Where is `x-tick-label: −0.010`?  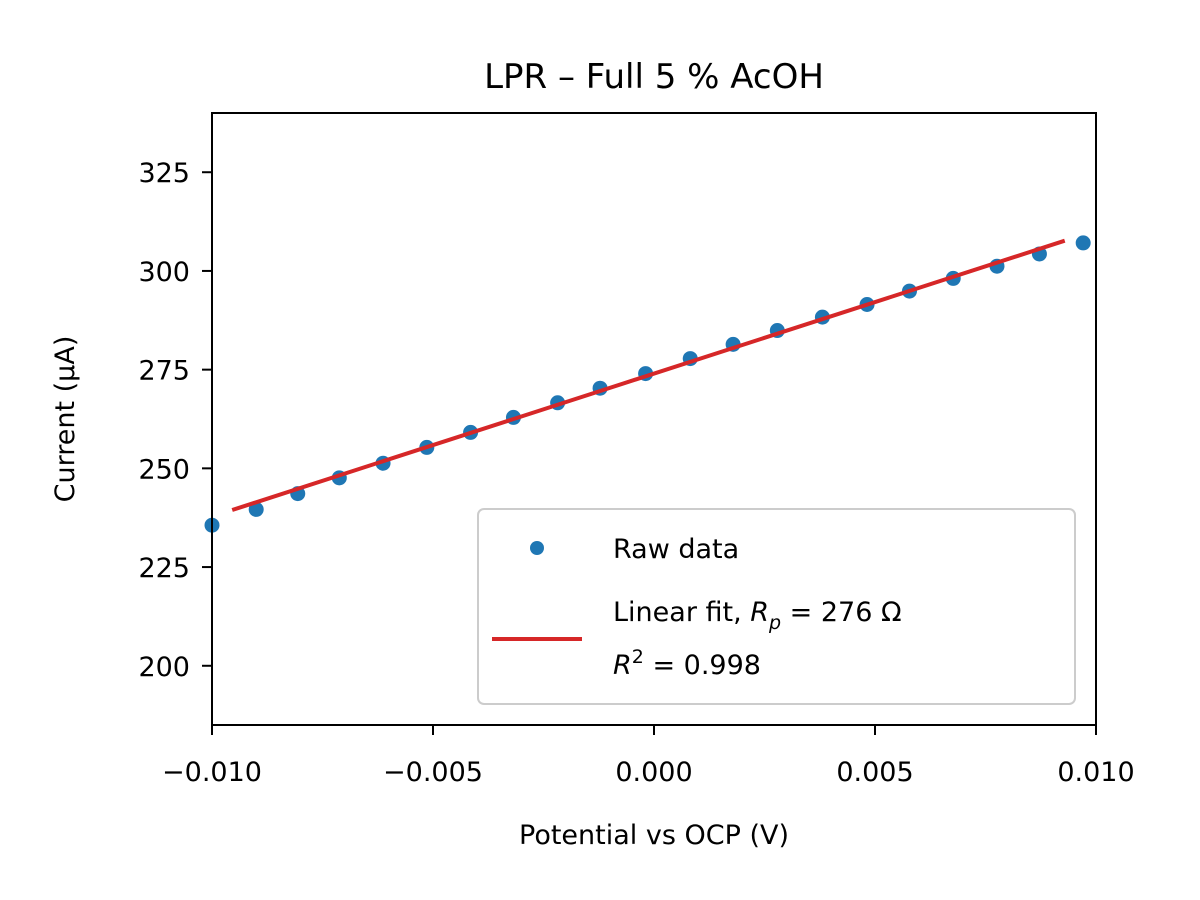 x-tick-label: −0.010 is located at coordinates (212, 772).